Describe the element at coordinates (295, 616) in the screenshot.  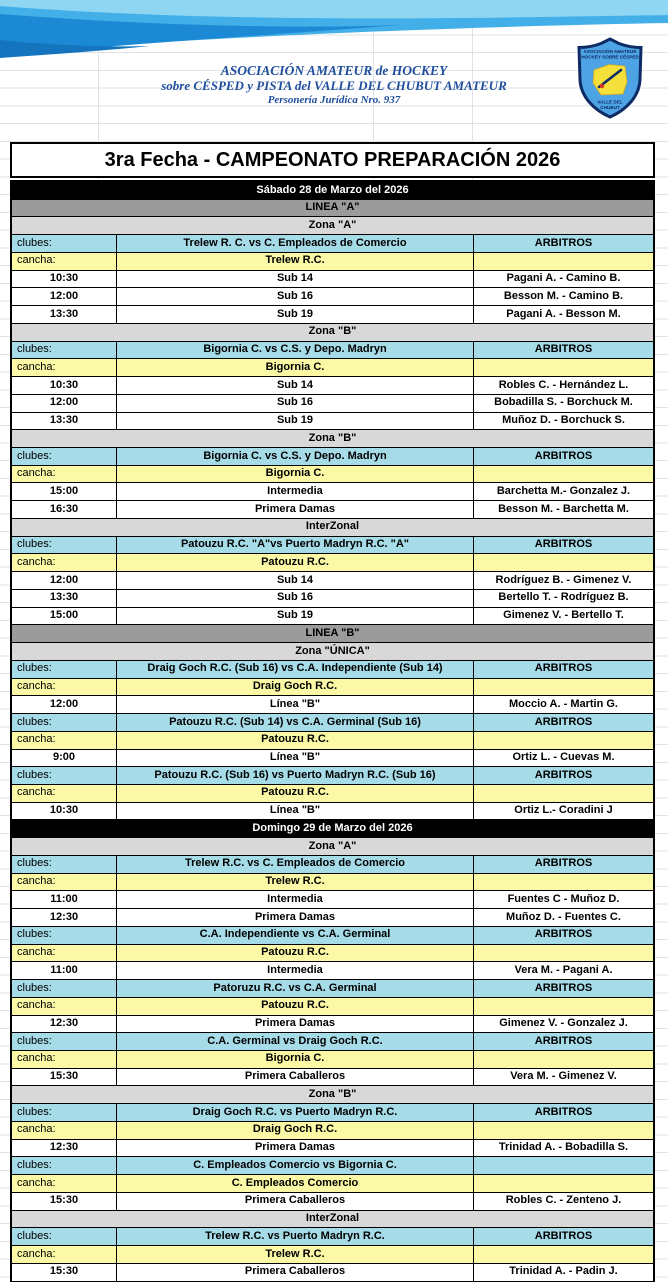
I see `category-cell: Sub 19` at that location.